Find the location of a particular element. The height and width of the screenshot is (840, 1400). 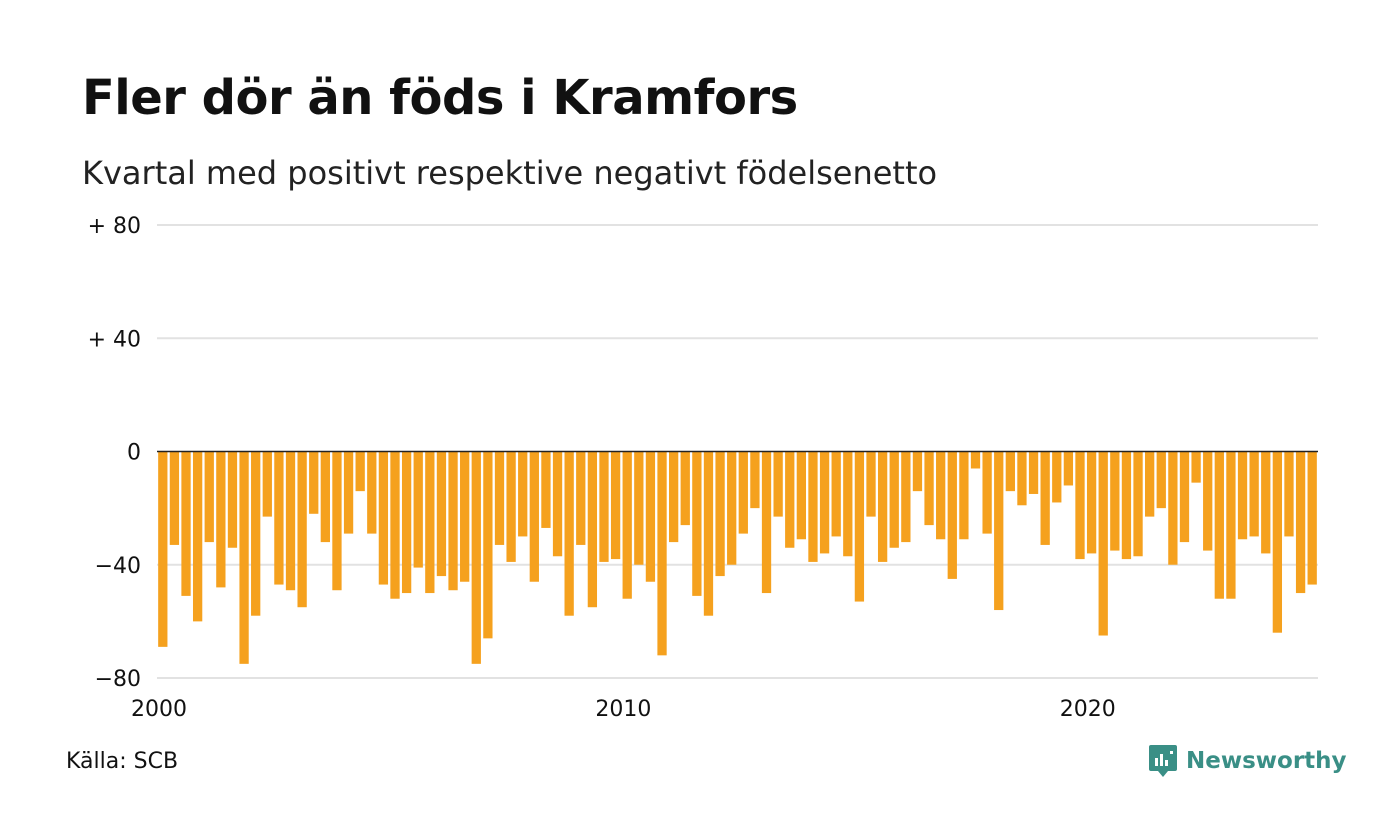

y-tick-label: −80 is located at coordinates (118, 679).